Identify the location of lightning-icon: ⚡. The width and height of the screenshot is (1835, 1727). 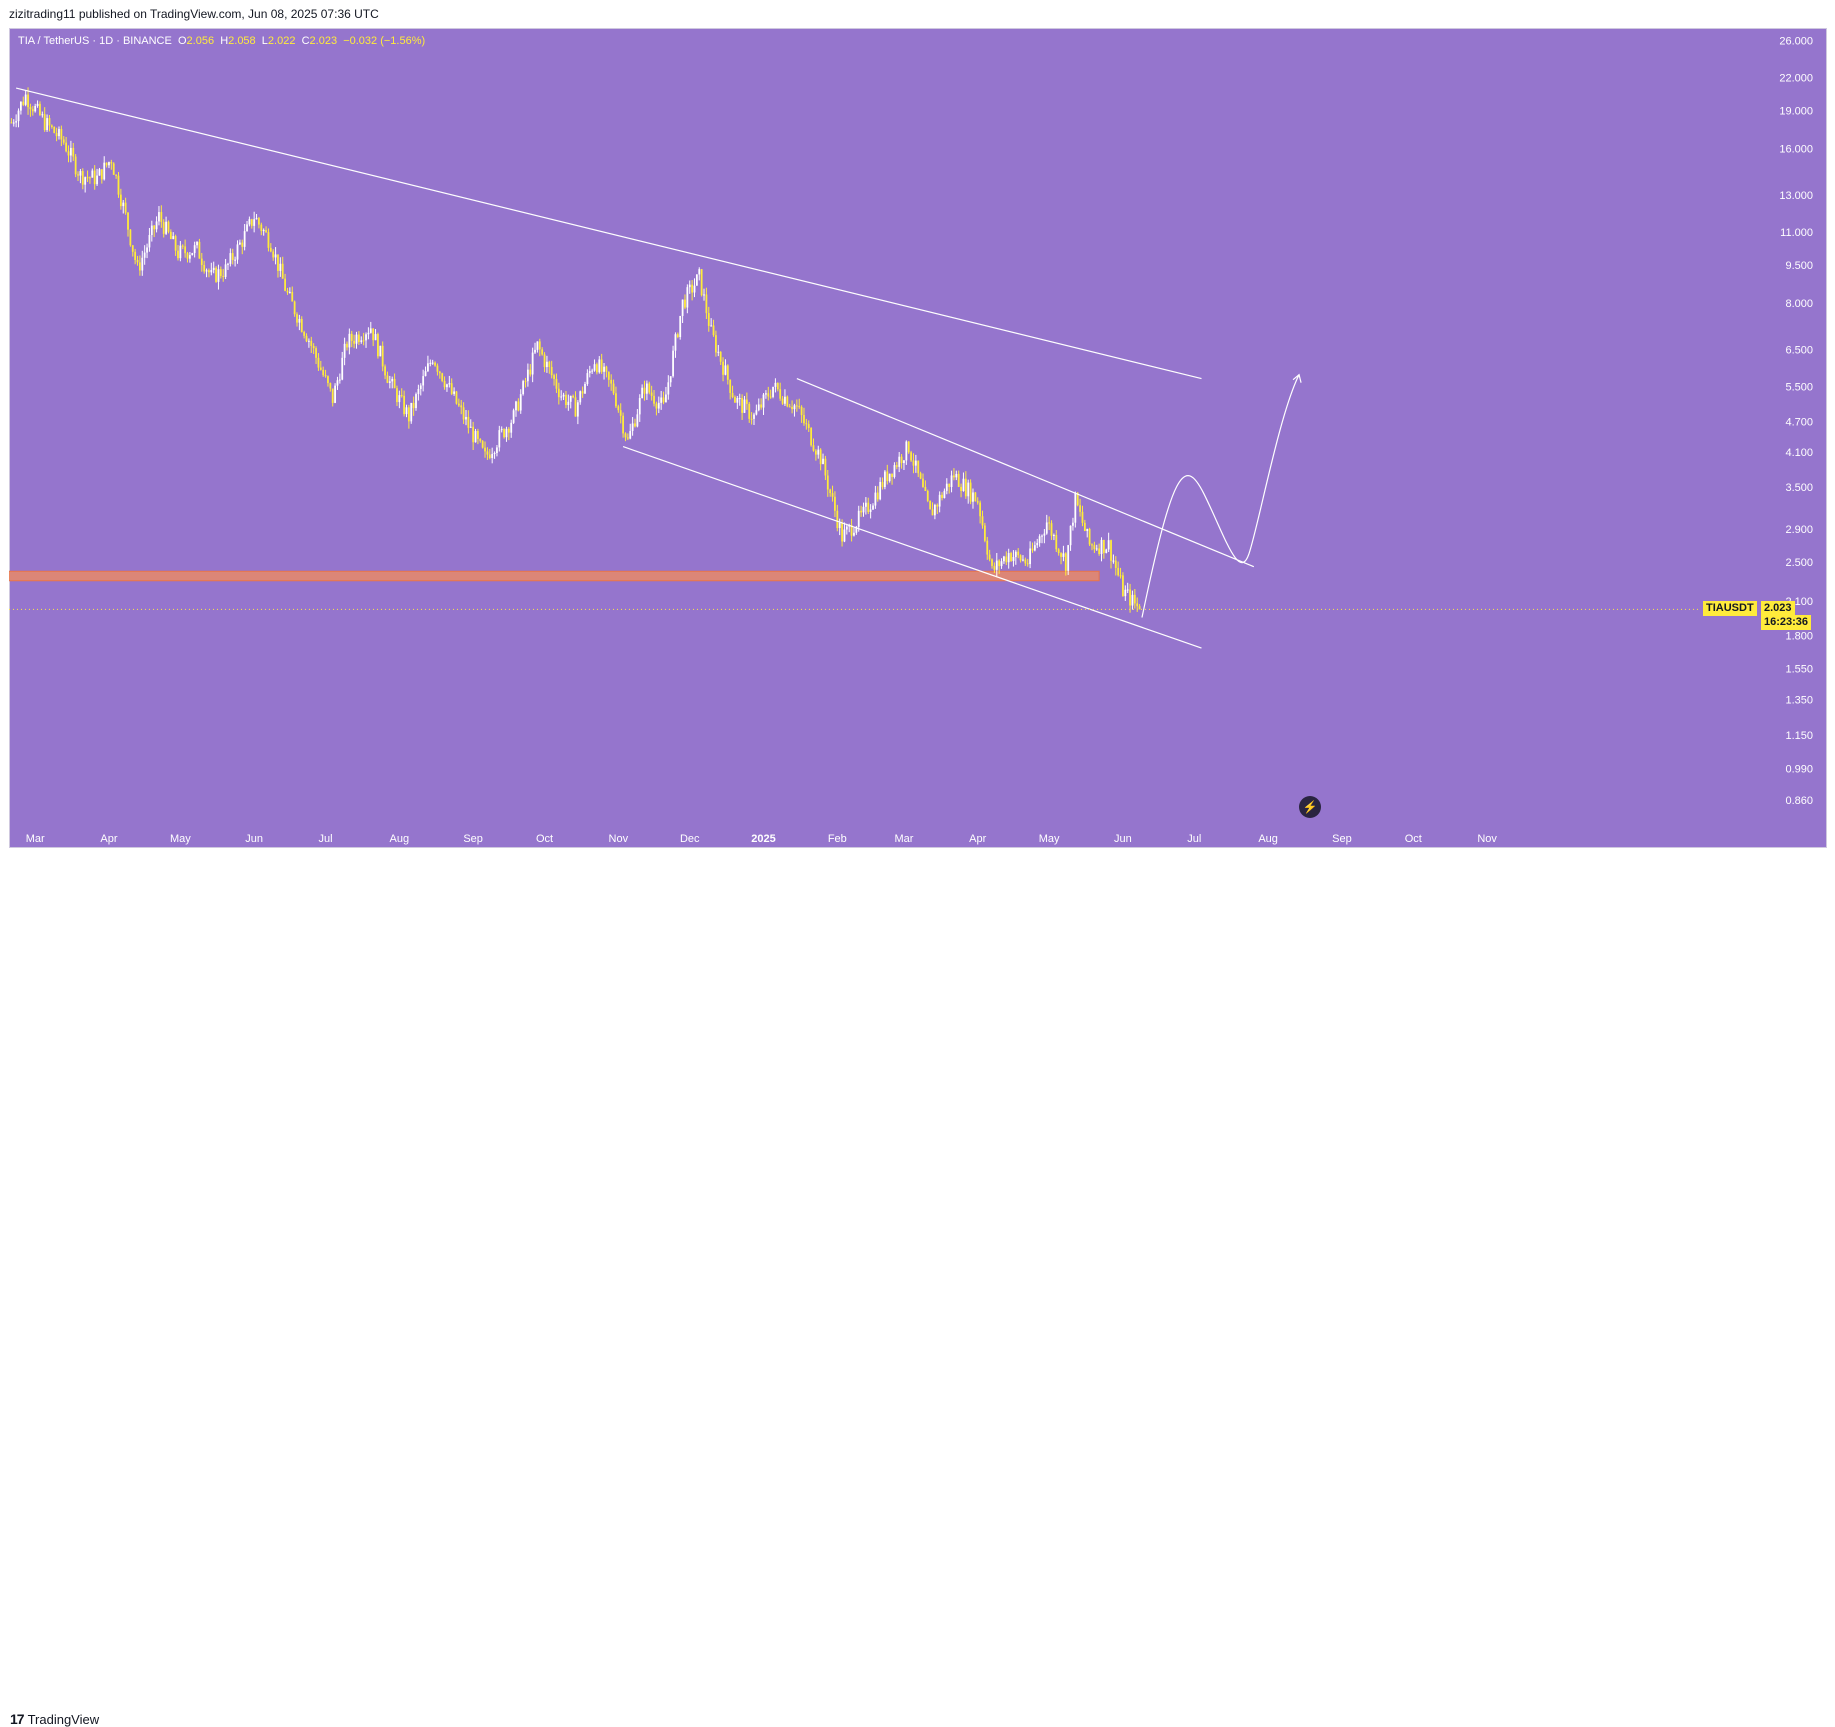
(1310, 807).